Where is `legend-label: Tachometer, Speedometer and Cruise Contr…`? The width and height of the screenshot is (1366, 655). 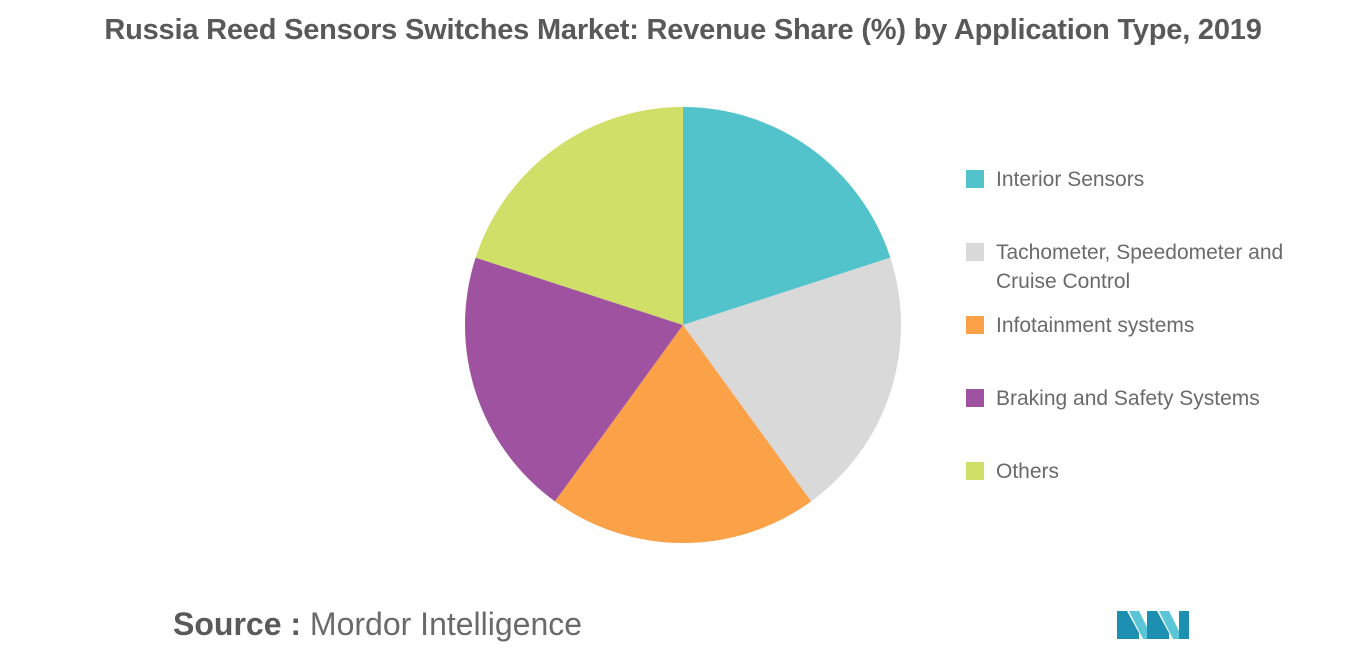
legend-label: Tachometer, Speedometer and Cruise Contr… is located at coordinates (1140, 267).